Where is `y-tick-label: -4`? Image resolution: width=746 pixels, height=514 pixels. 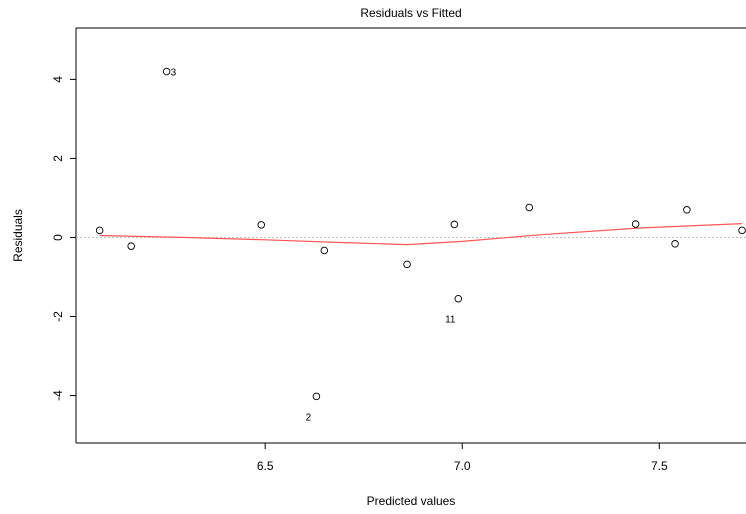
y-tick-label: -4 is located at coordinates (58, 395).